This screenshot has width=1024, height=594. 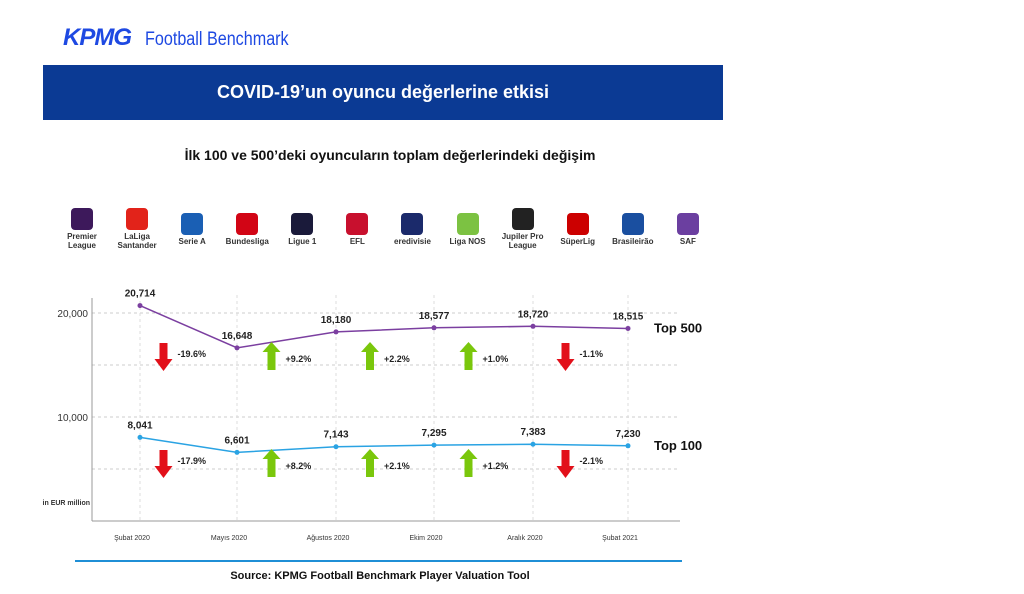 I want to click on kpmg-logo: KPMG Football Benchmark, so click(x=188, y=38).